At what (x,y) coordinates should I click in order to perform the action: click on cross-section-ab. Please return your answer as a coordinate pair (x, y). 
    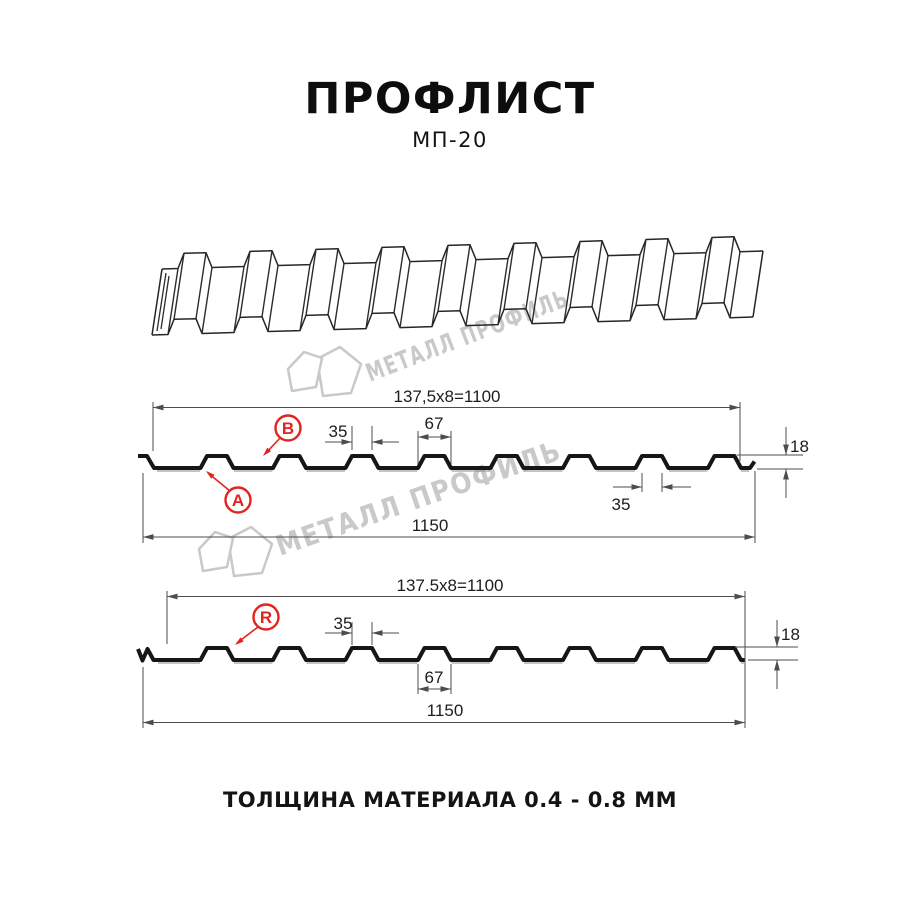
    Looking at the image, I should click on (470, 472).